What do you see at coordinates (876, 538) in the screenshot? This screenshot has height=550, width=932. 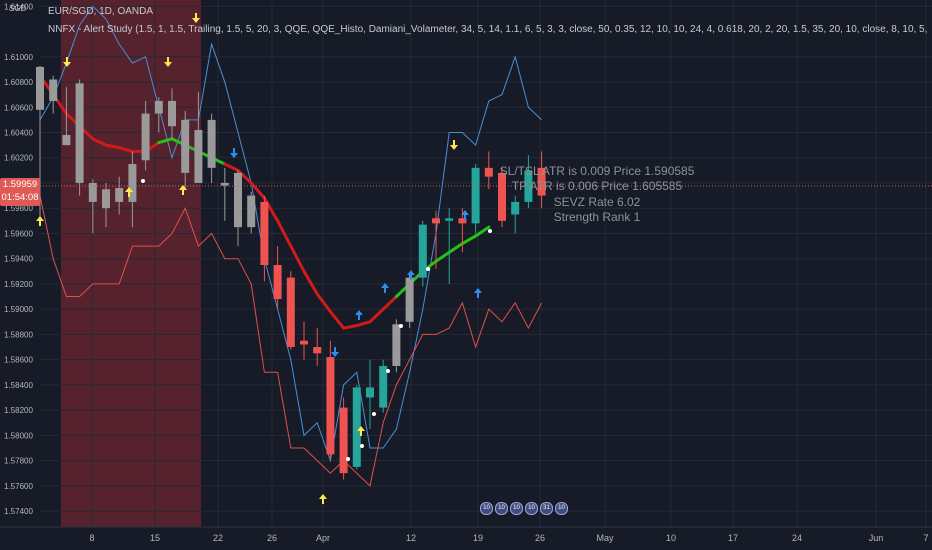 I see `x-tick-label: Jun` at bounding box center [876, 538].